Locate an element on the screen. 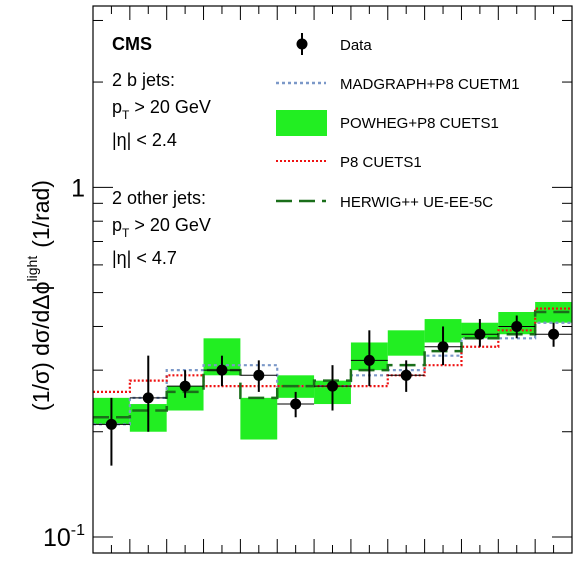 This screenshot has height=561, width=576. y-tick-labels: 1 10-1 is located at coordinates (64, 363).